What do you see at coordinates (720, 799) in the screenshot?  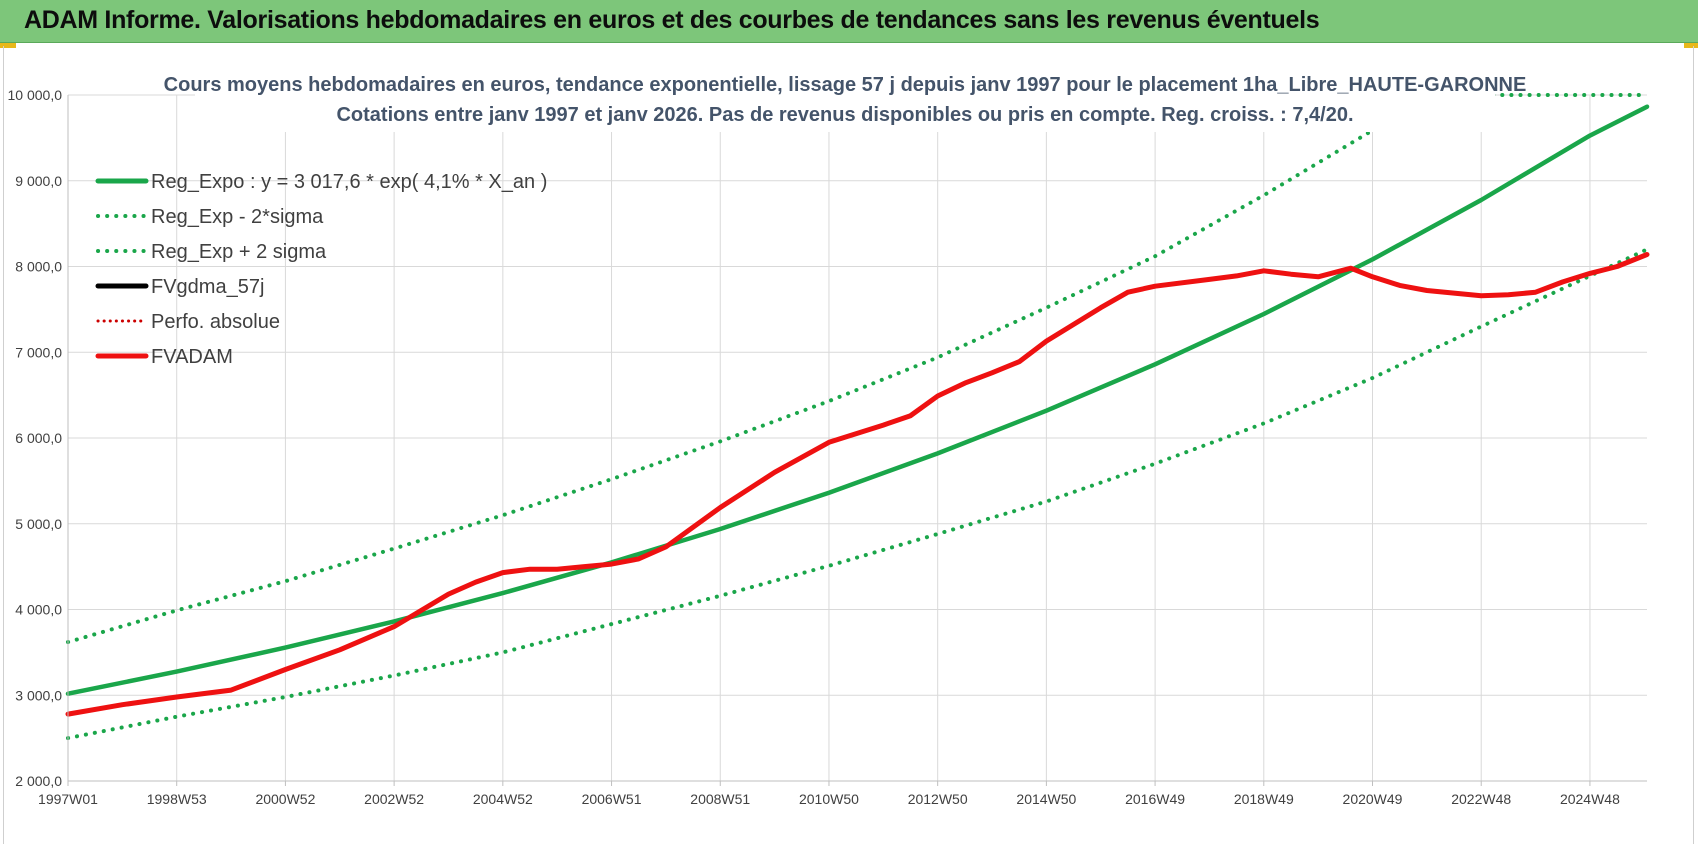 I see `x-tick-label: 2008W51` at bounding box center [720, 799].